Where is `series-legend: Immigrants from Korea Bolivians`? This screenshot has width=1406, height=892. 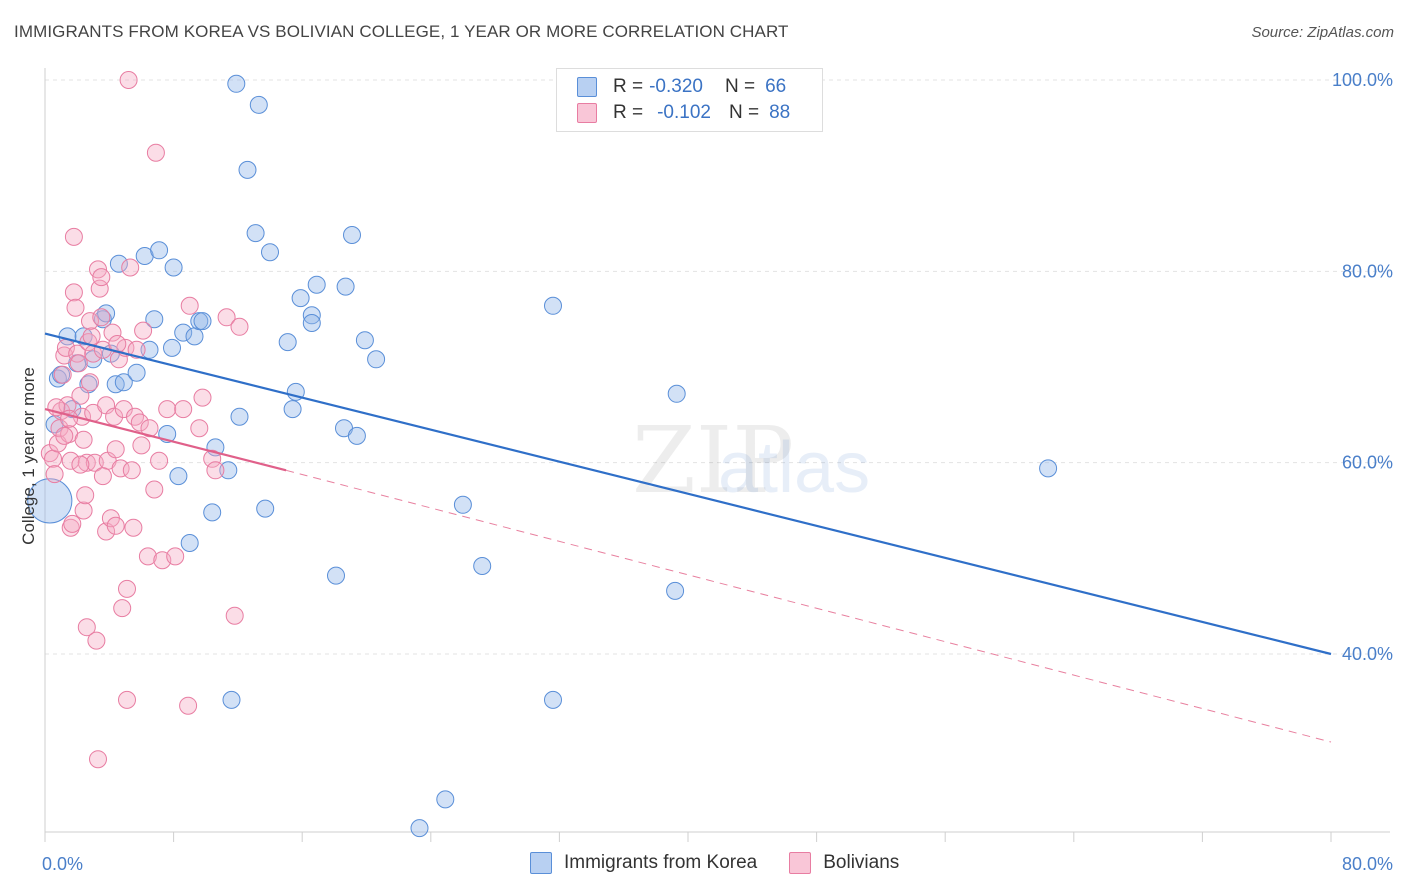
series-legend: Immigrants from Korea Bolivians is located at coordinates (730, 863).